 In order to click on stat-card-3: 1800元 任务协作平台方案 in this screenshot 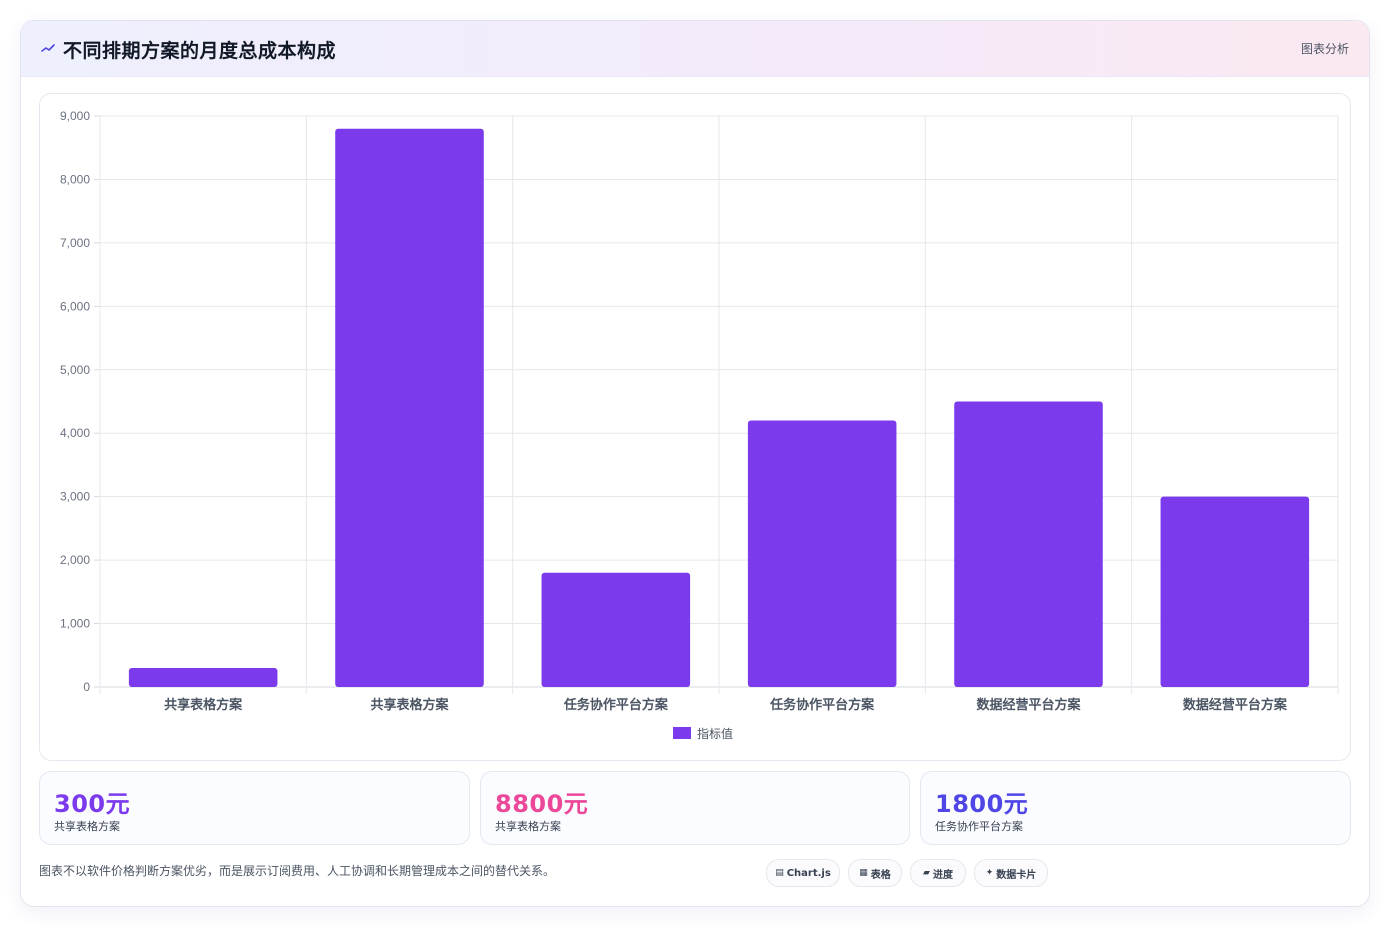, I will do `click(1135, 808)`.